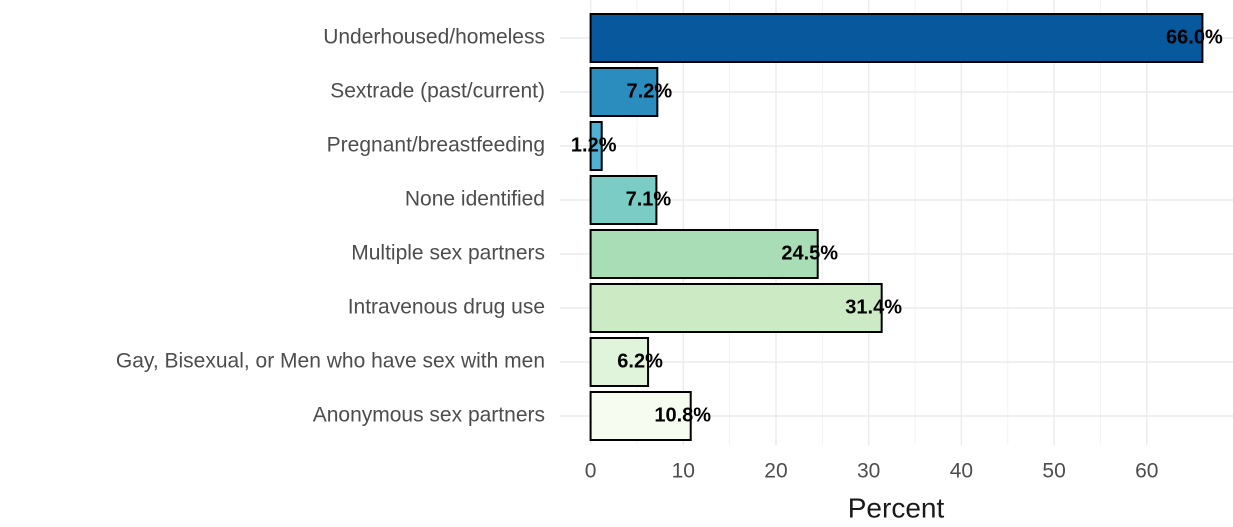  I want to click on value-label: 66.0%, so click(1194, 37).